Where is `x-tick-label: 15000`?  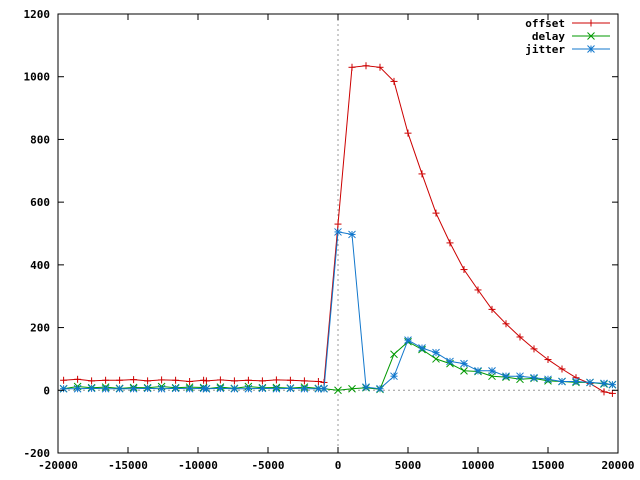
x-tick-label: 15000 is located at coordinates (547, 465).